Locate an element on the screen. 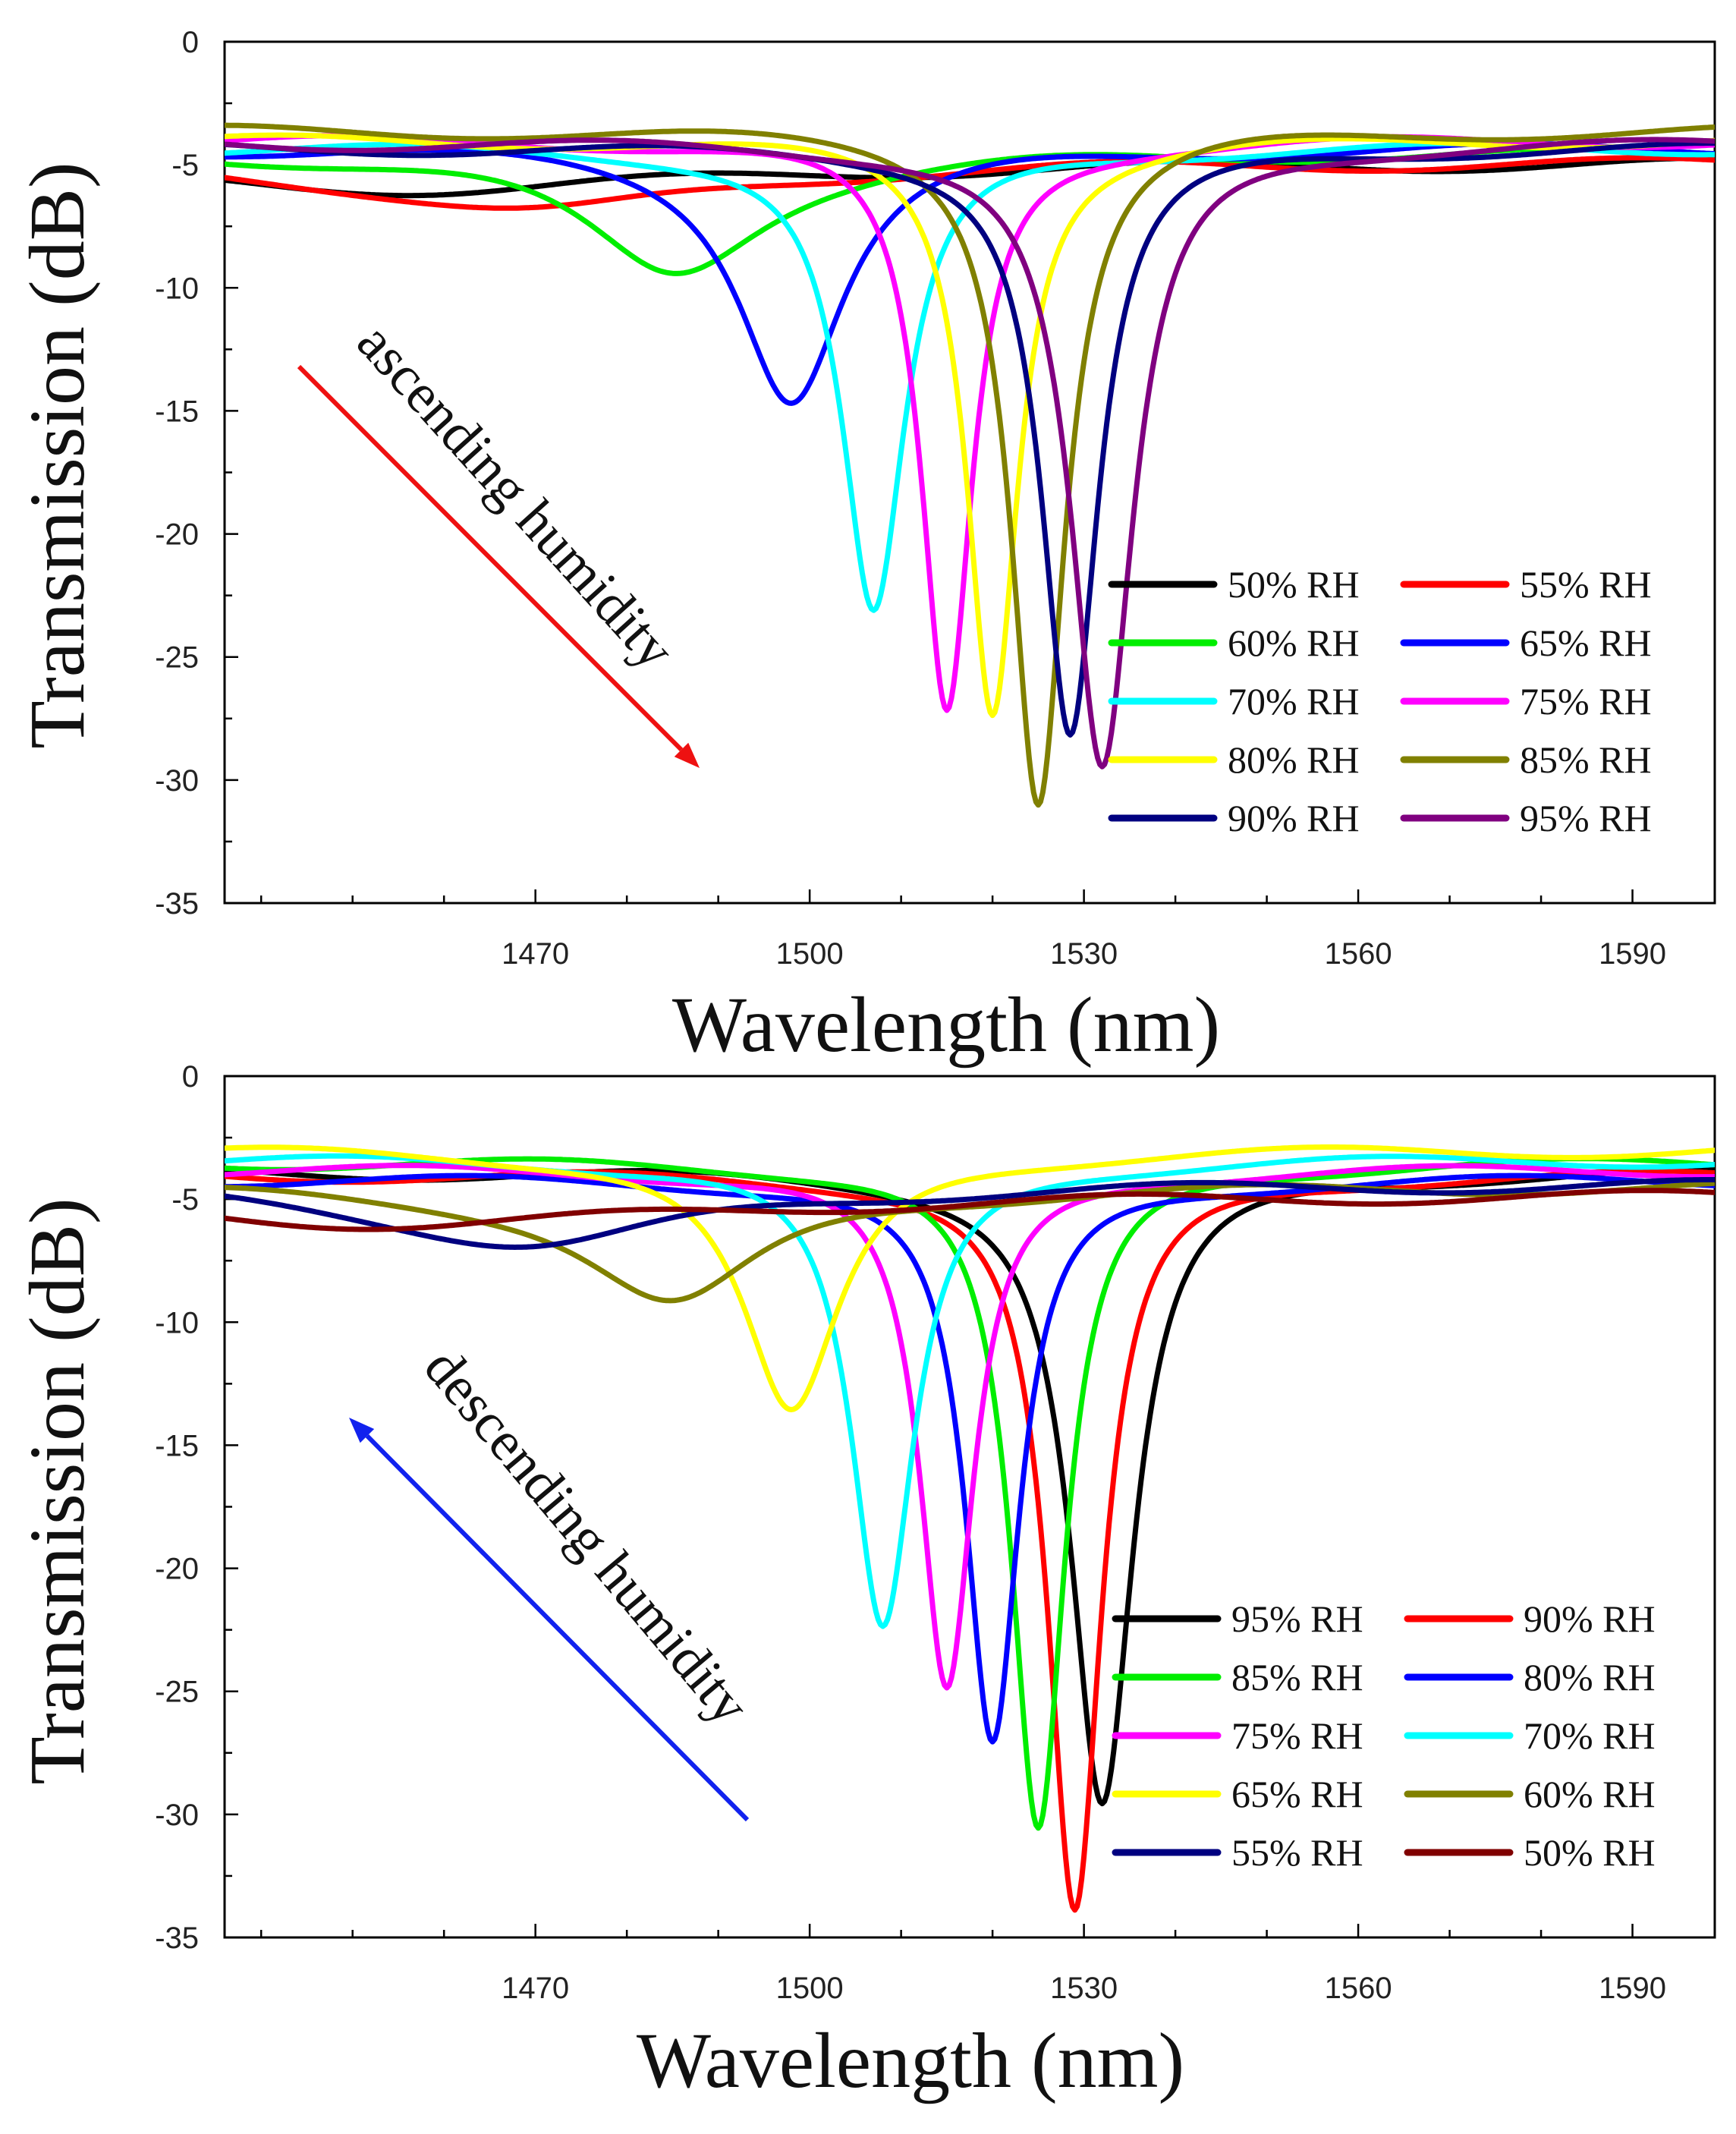 This screenshot has width=1736, height=2134. bottom-x-tick-label: 1500 is located at coordinates (810, 1988).